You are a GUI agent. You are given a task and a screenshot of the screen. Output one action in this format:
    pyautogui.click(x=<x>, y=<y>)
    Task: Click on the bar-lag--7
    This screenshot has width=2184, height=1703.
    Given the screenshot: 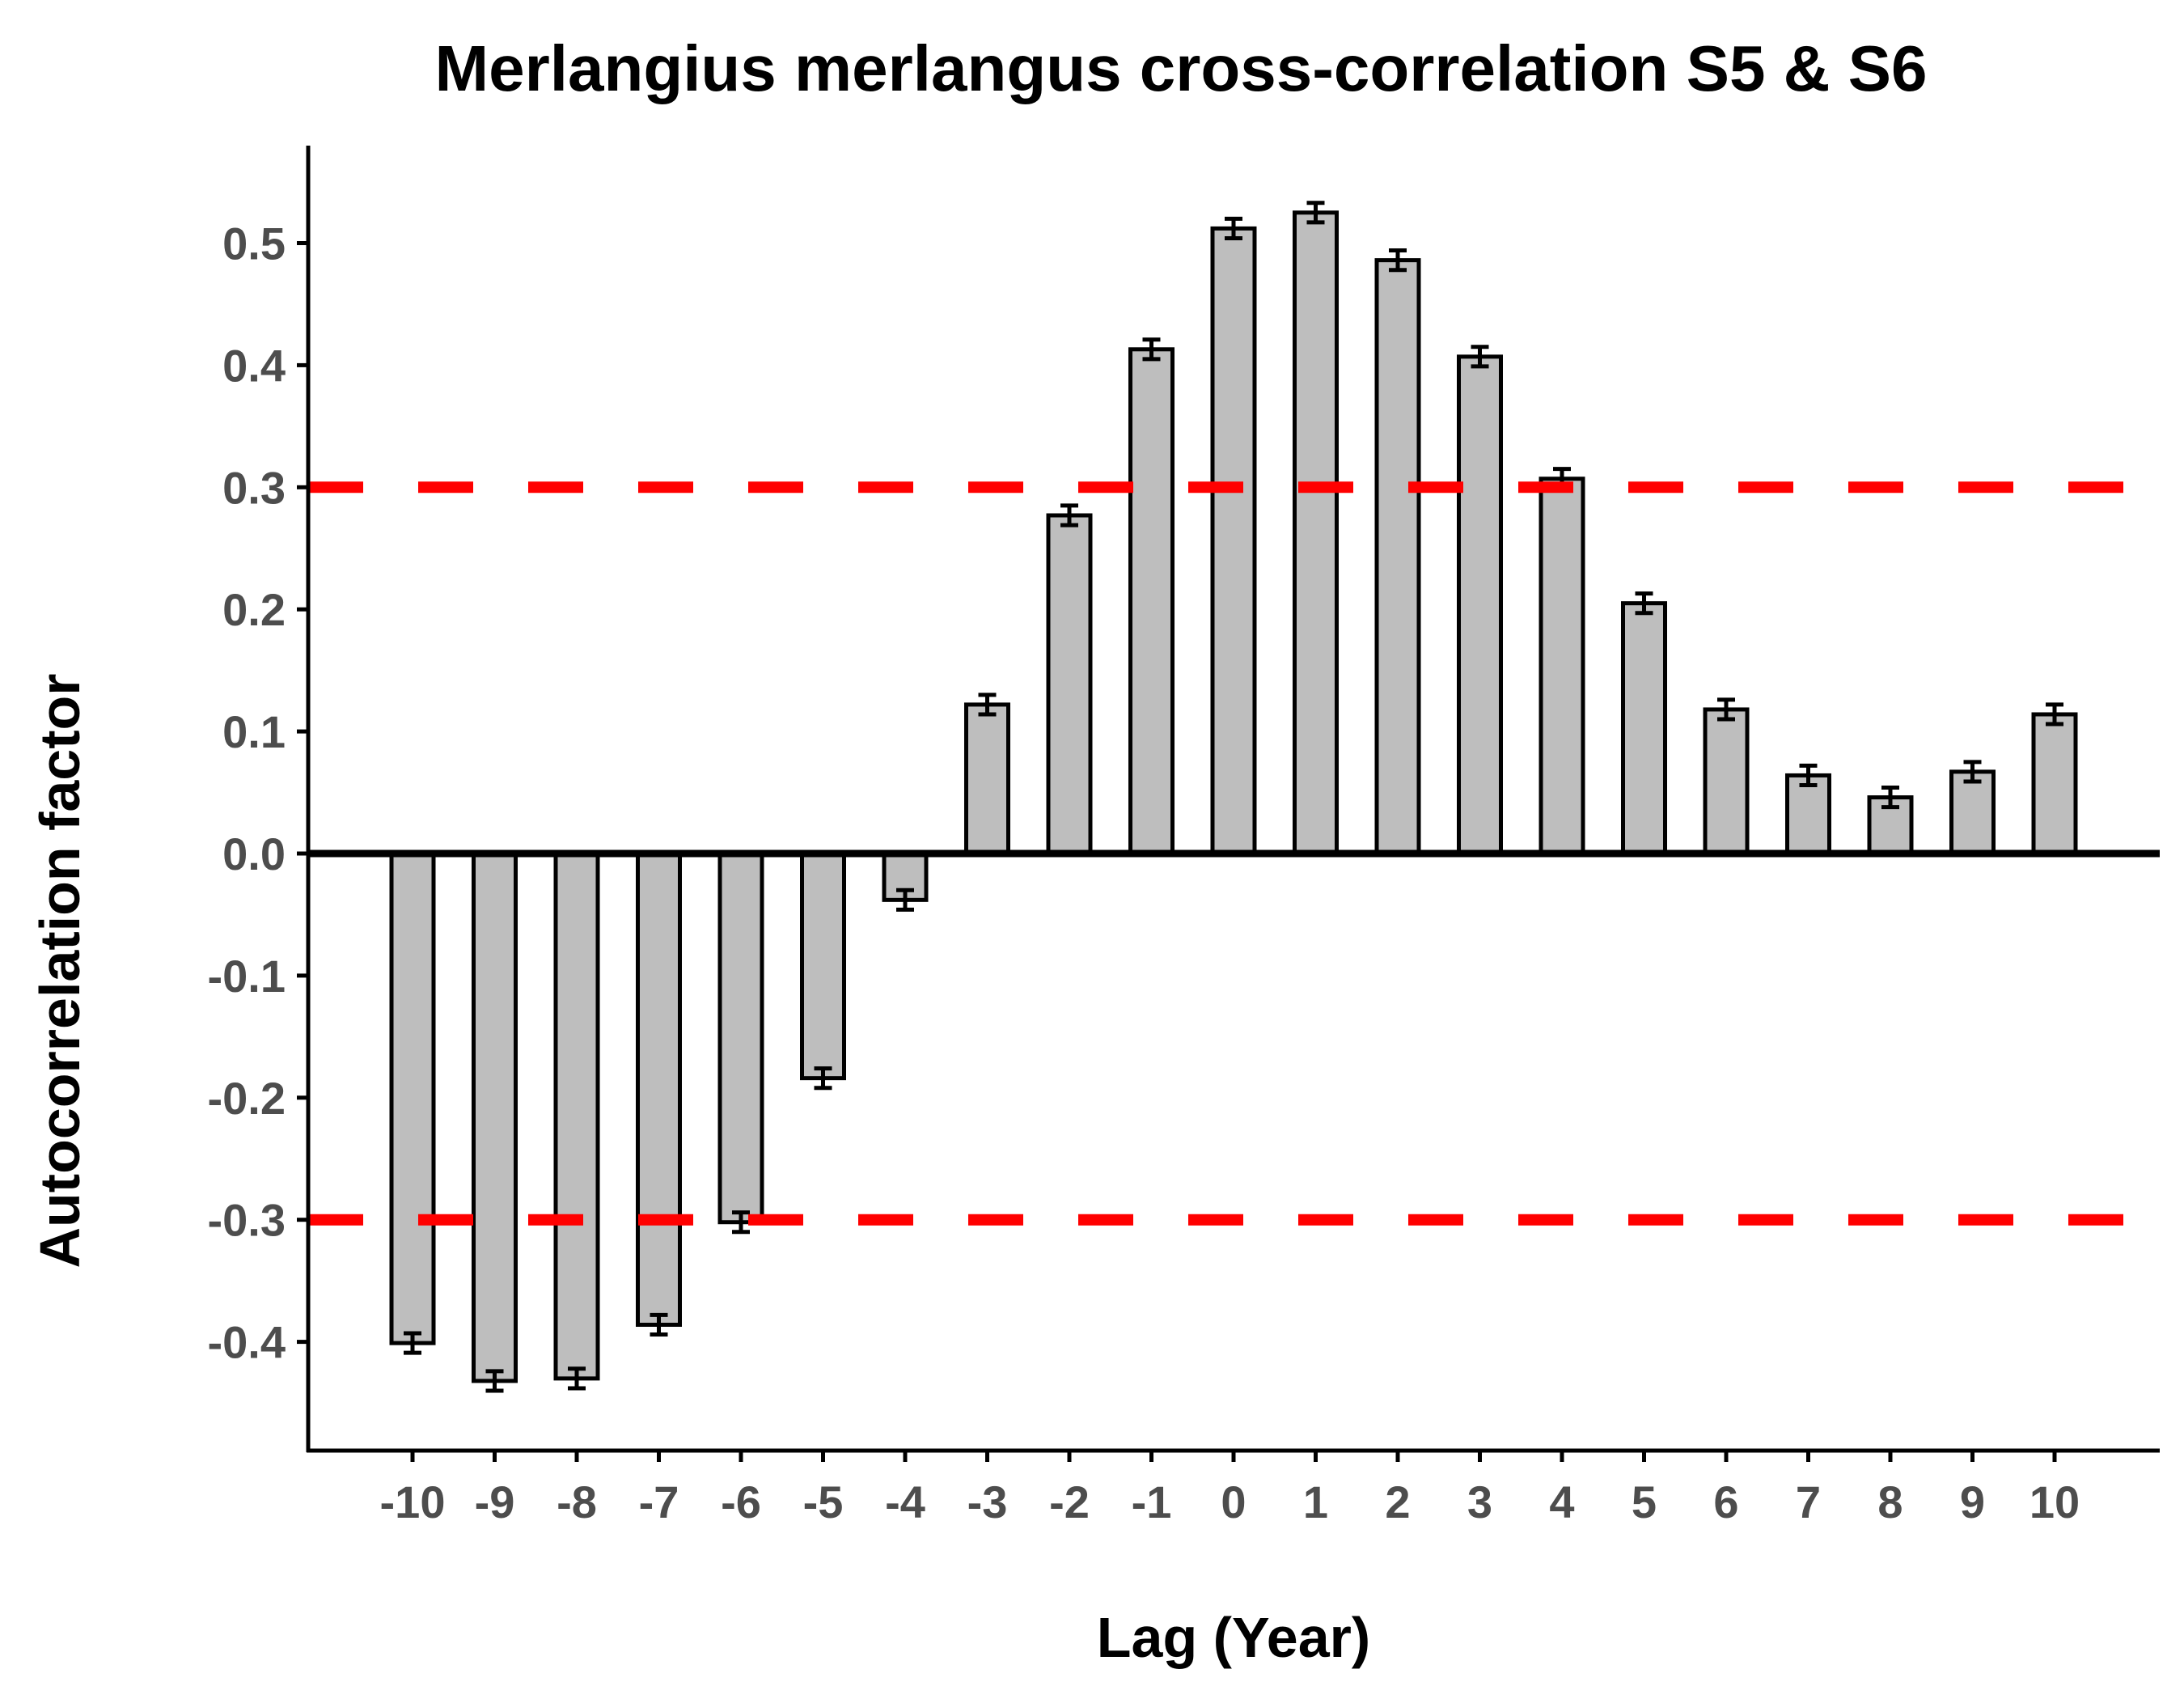 What is the action you would take?
    pyautogui.click(x=659, y=1089)
    